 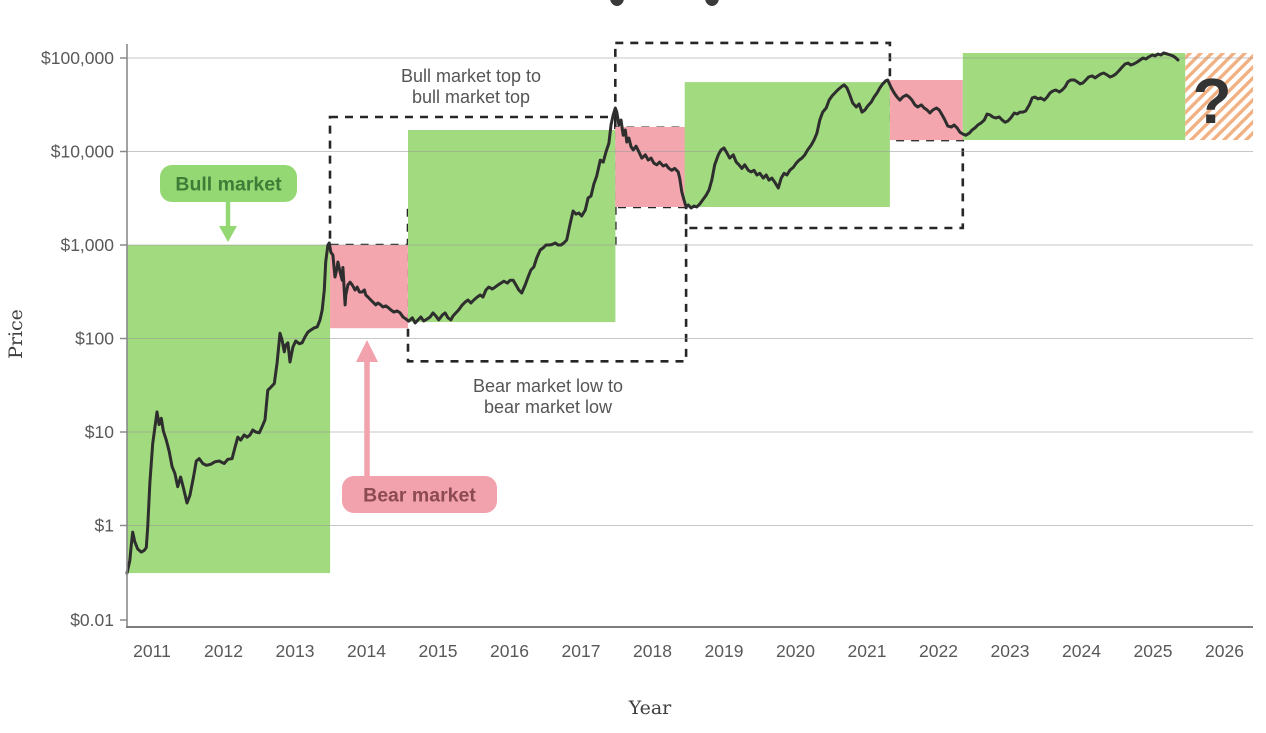 I want to click on x-tick-label: 2021, so click(x=867, y=651).